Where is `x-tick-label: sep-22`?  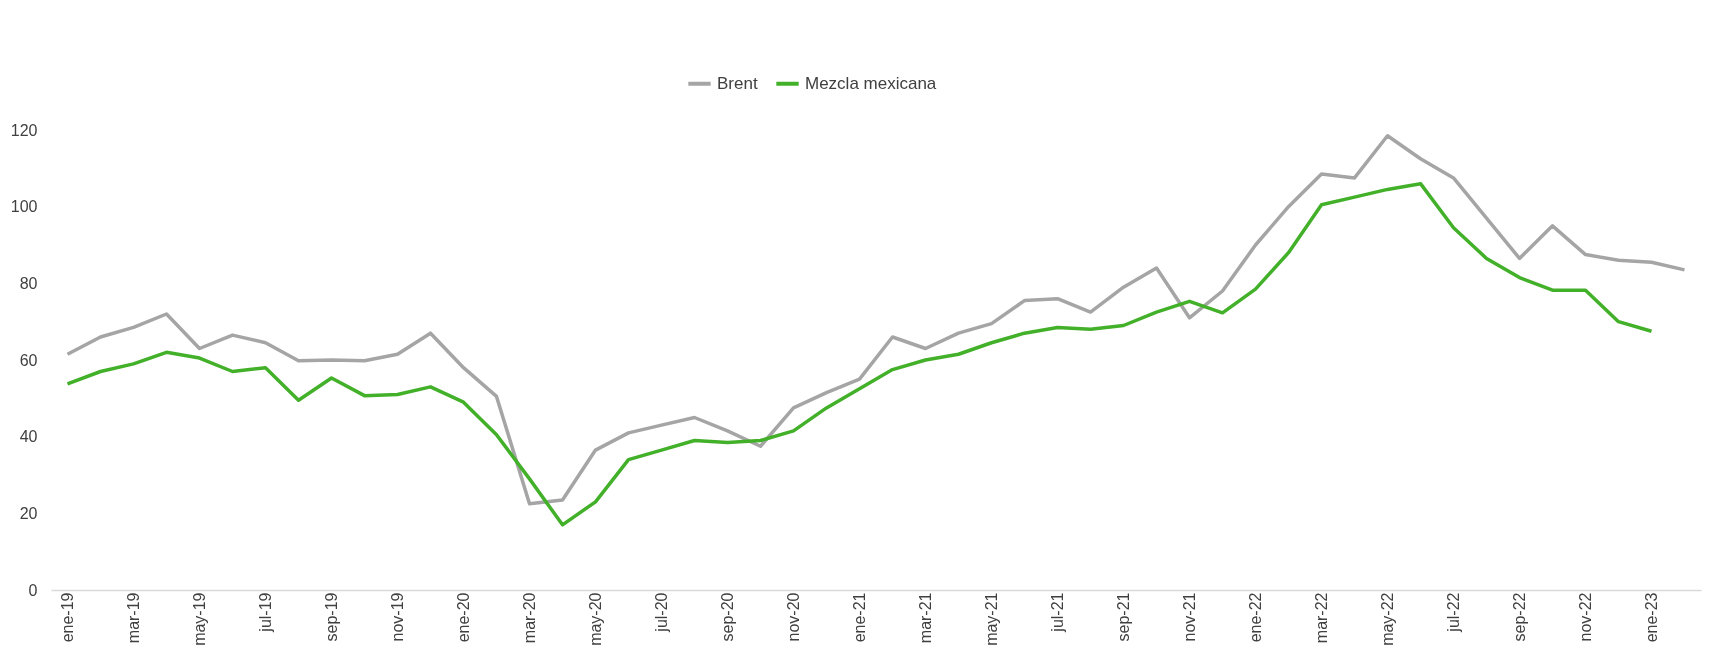 x-tick-label: sep-22 is located at coordinates (1519, 617).